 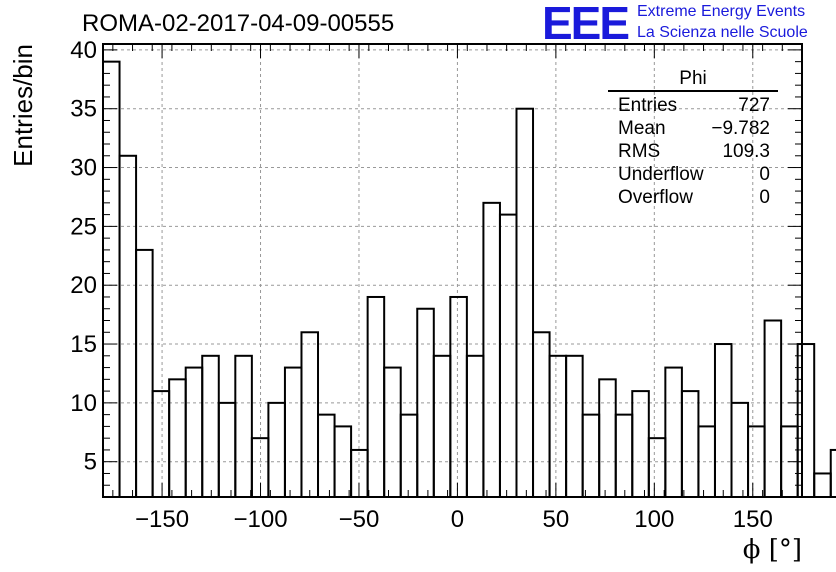 I want to click on y-tick-label: 20, so click(x=83, y=285).